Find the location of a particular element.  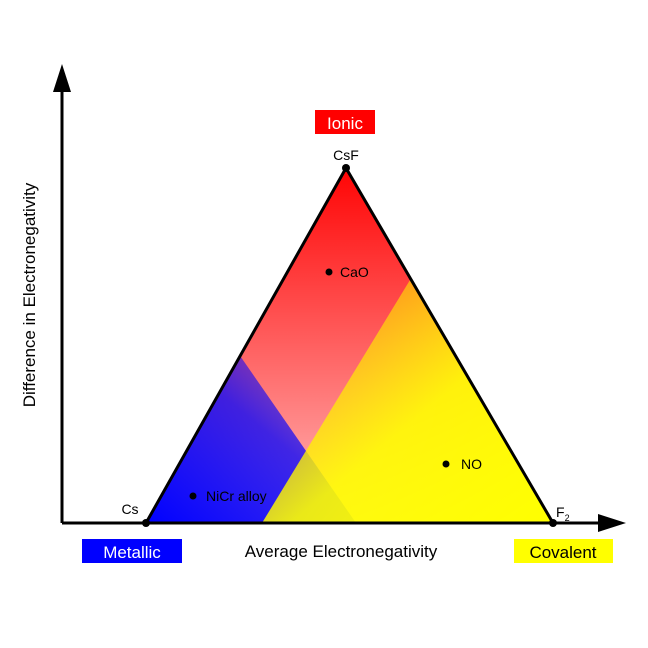

x-axis-arrowhead is located at coordinates (612, 523).